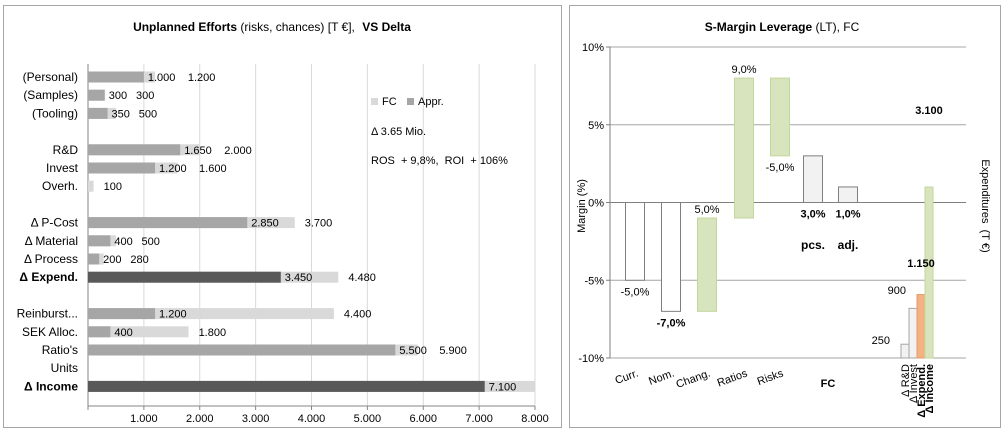 The height and width of the screenshot is (434, 1005). What do you see at coordinates (139, 260) in the screenshot?
I see `fc-value-label: 280` at bounding box center [139, 260].